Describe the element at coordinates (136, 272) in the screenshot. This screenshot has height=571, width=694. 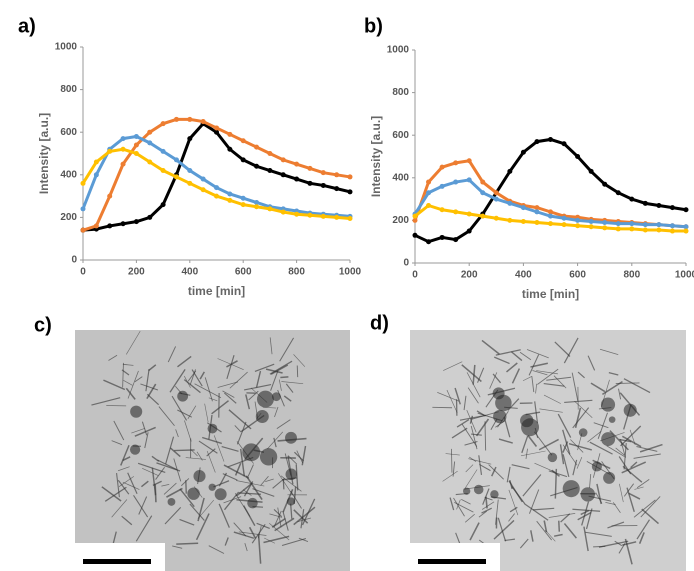
I see `x-tick-label: 200` at that location.